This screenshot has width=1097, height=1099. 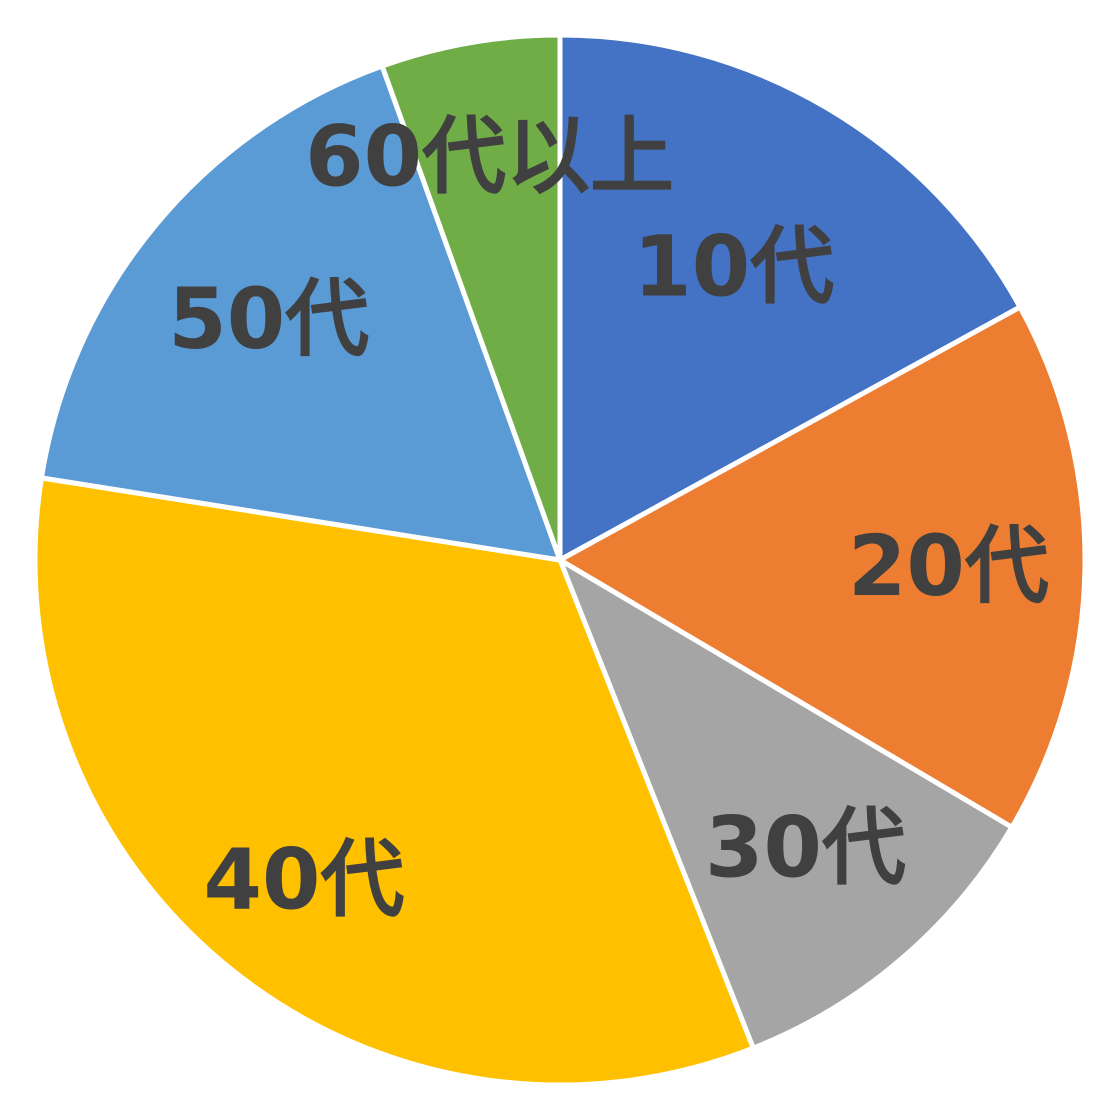 What do you see at coordinates (805, 847) in the screenshot?
I see `slice-label-3: 30代` at bounding box center [805, 847].